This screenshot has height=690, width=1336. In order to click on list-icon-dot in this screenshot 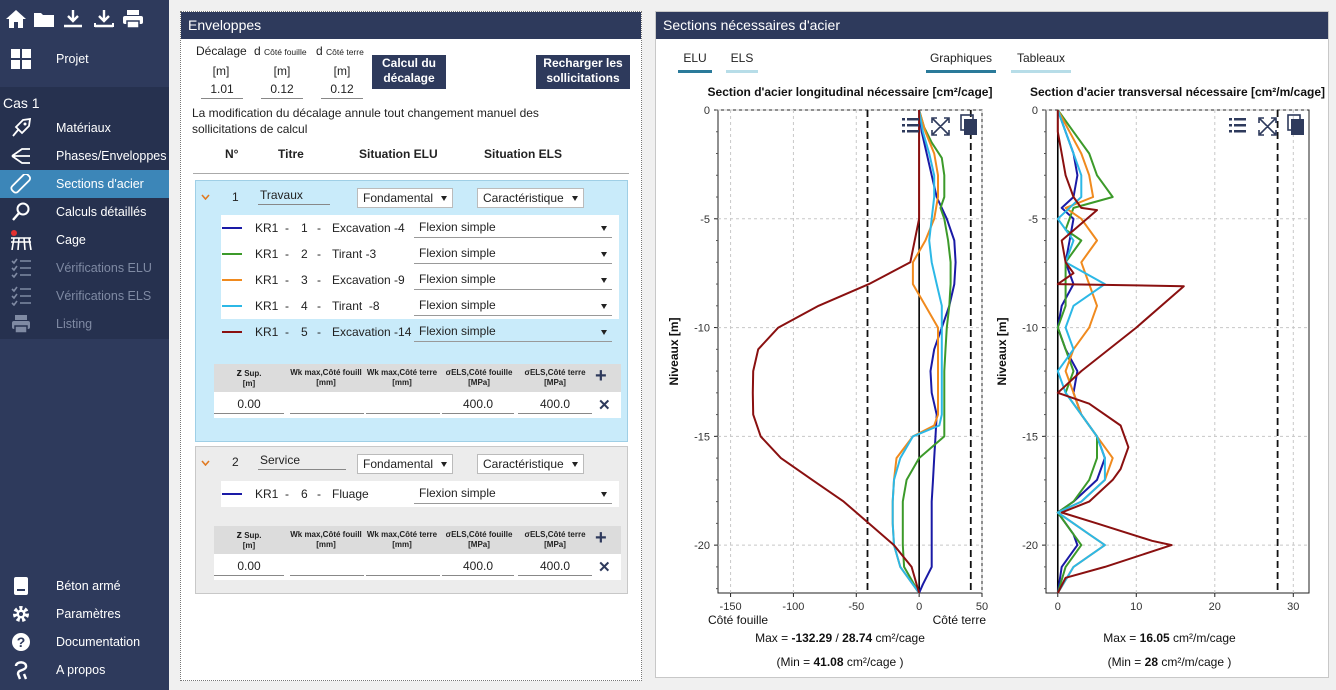, I will do `click(903, 119)`.